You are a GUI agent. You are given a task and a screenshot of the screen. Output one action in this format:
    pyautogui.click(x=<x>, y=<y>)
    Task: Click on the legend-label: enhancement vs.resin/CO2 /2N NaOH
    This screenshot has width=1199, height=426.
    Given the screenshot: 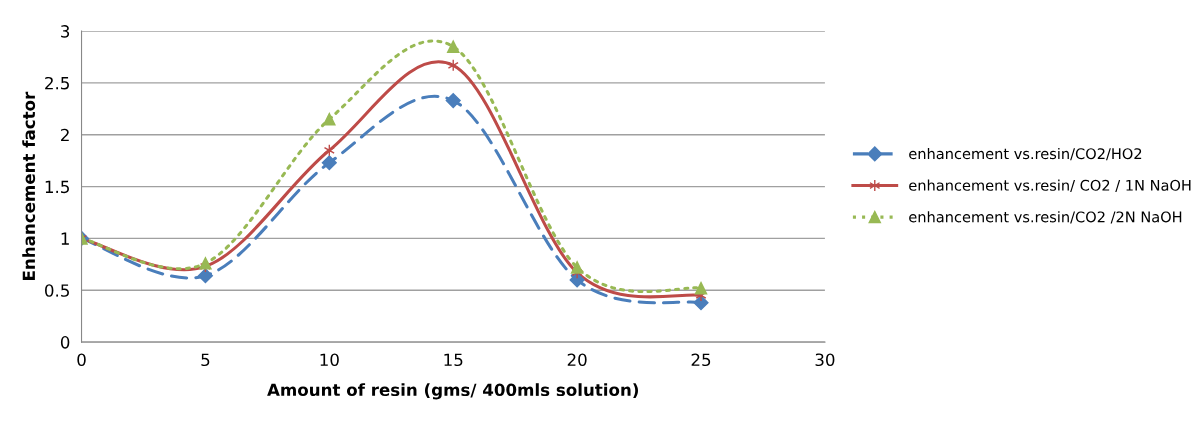 What is the action you would take?
    pyautogui.click(x=1045, y=217)
    